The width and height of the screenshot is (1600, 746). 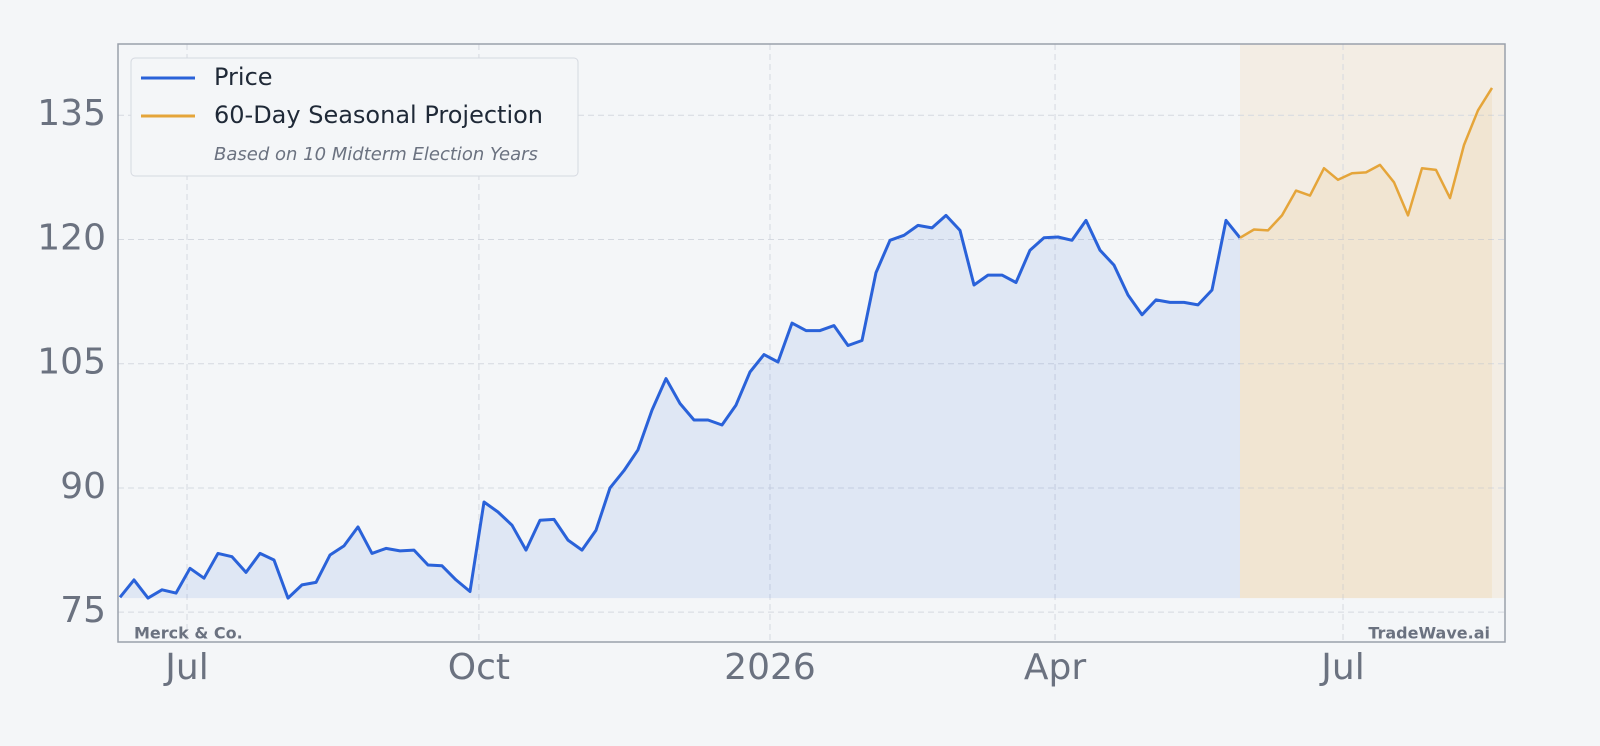 I want to click on y-tick-label: 105, so click(x=71, y=362).